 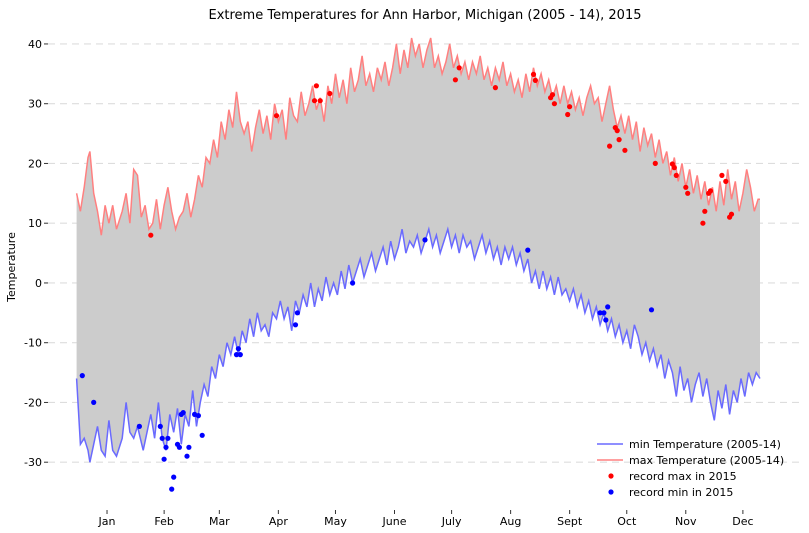 What do you see at coordinates (394, 521) in the screenshot?
I see `x-tick-label-5: June` at bounding box center [394, 521].